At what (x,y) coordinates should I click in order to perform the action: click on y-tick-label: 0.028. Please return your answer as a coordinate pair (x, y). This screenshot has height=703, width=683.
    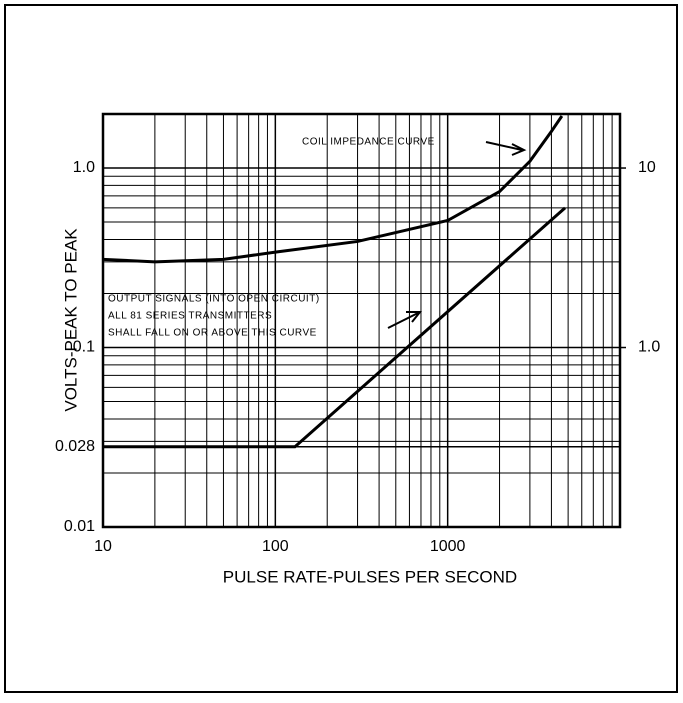
    Looking at the image, I should click on (75, 446).